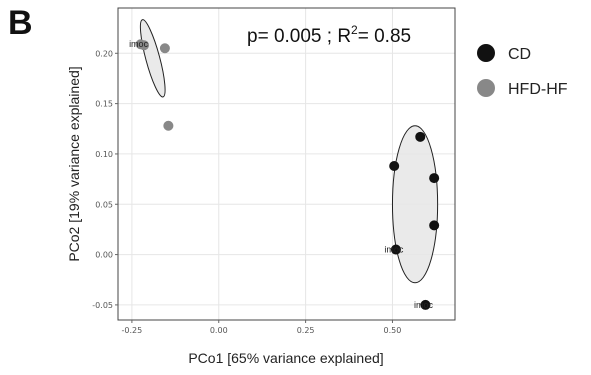 The image size is (591, 375). I want to click on ellipse-cd, so click(415, 204).